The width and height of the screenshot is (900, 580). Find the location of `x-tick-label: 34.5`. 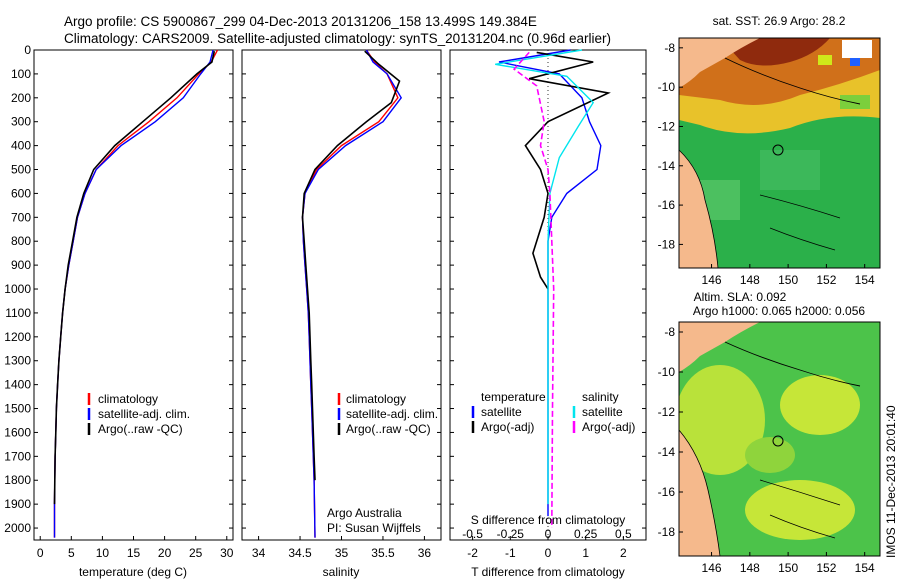

x-tick-label: 34.5 is located at coordinates (300, 553).